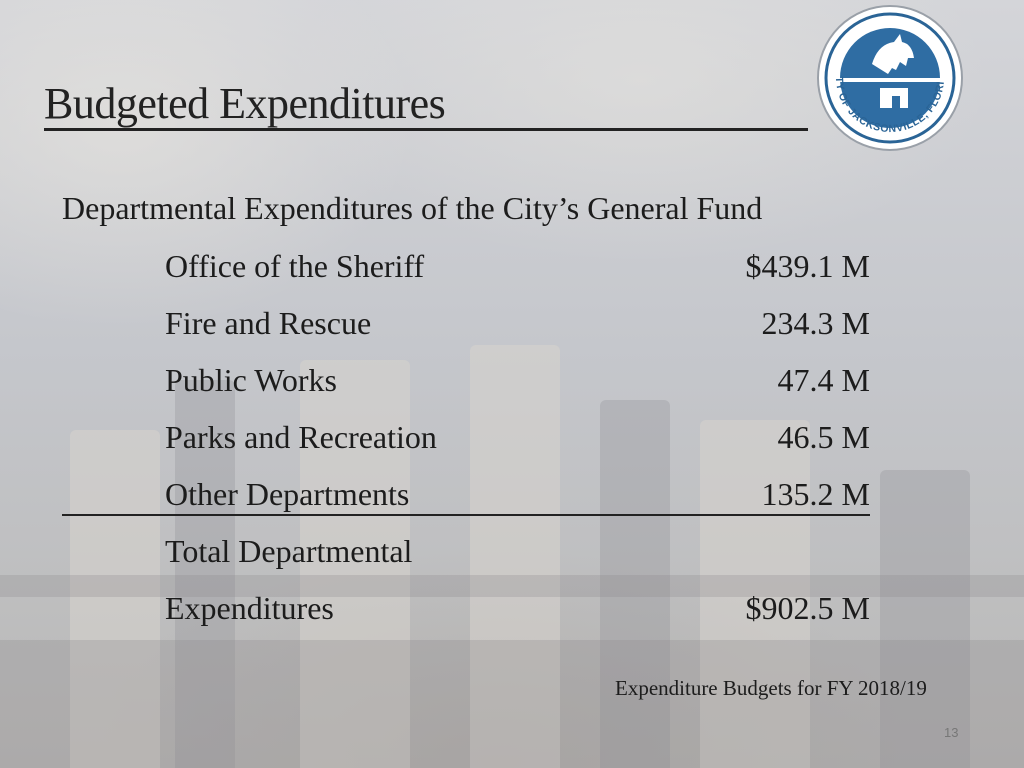 The height and width of the screenshot is (768, 1024). What do you see at coordinates (289, 551) in the screenshot?
I see `total-label: Total Departmental` at bounding box center [289, 551].